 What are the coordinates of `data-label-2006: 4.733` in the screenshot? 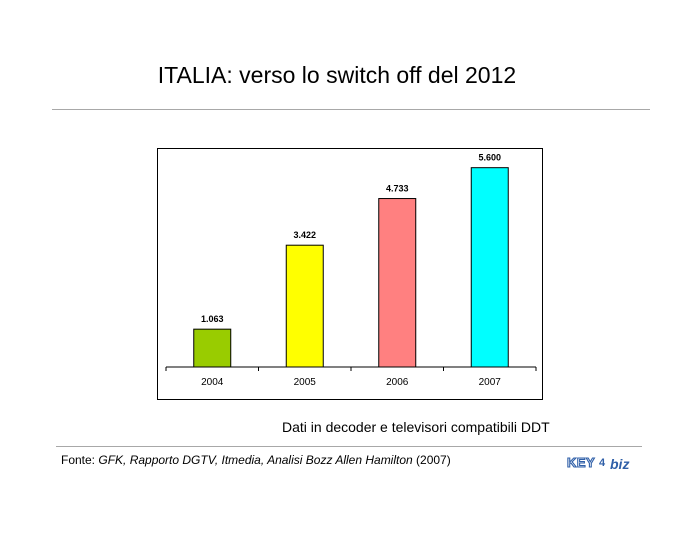 It's located at (397, 189).